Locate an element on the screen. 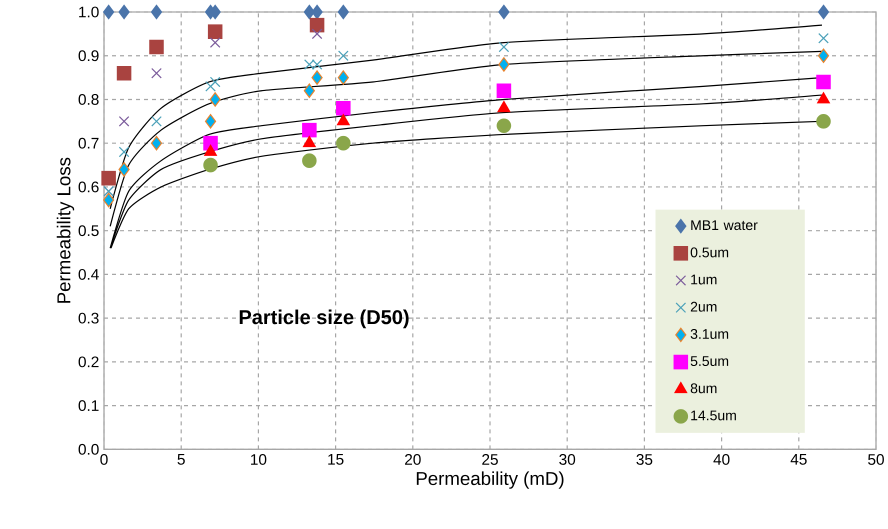 Image resolution: width=888 pixels, height=529 pixels. legend-label: 8um is located at coordinates (703, 388).